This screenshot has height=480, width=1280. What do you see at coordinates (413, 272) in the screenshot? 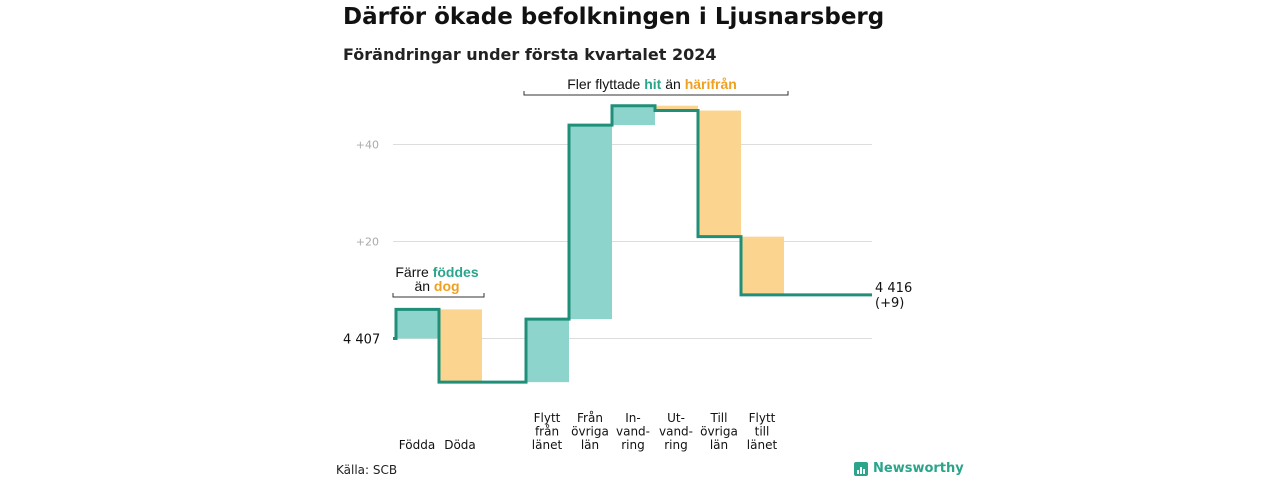
I see `annotation-text-part: Färre` at bounding box center [413, 272].